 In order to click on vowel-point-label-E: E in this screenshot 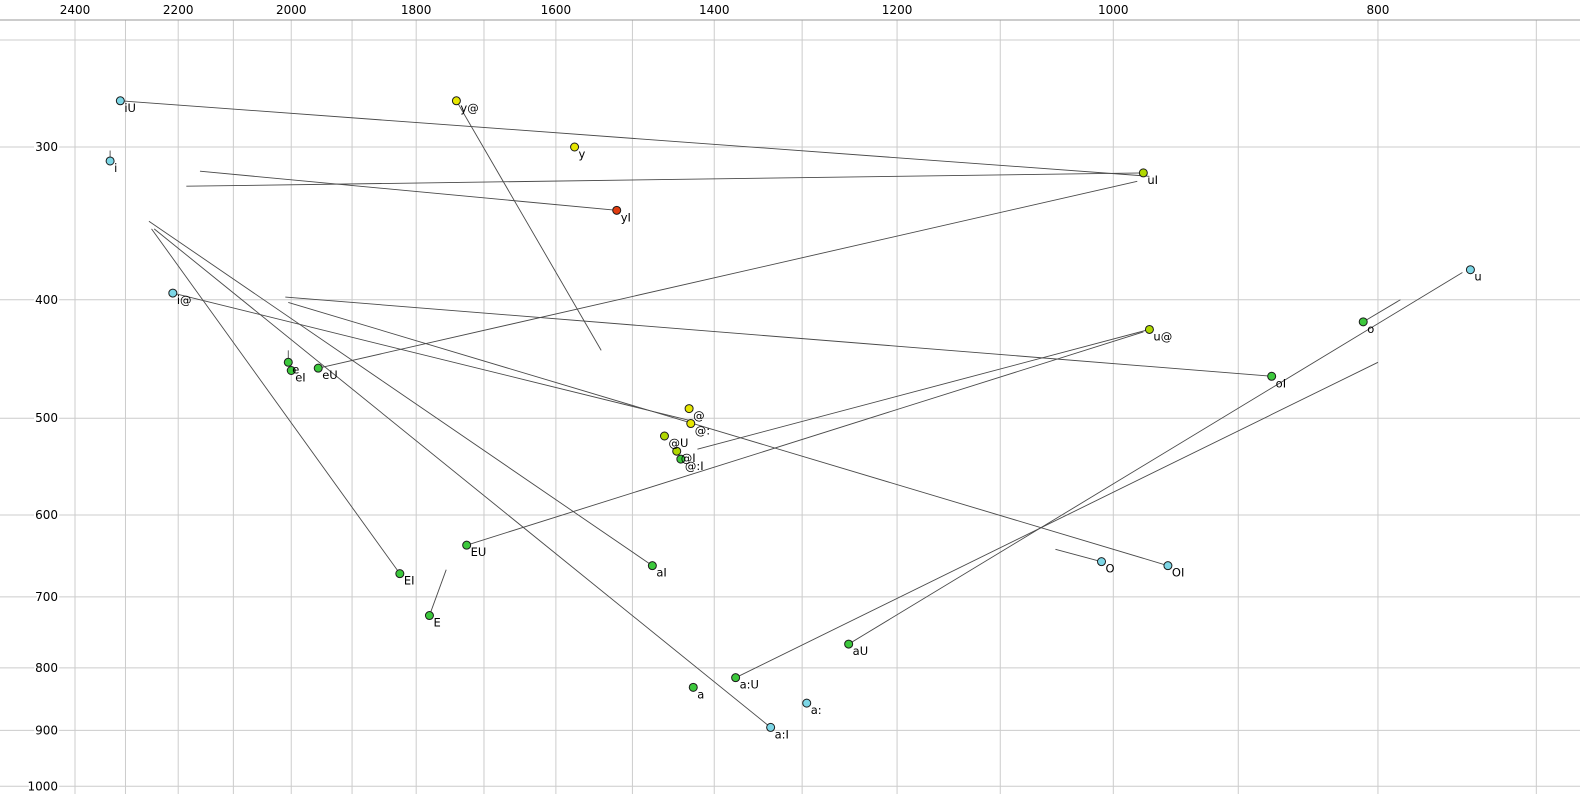, I will do `click(436, 623)`.